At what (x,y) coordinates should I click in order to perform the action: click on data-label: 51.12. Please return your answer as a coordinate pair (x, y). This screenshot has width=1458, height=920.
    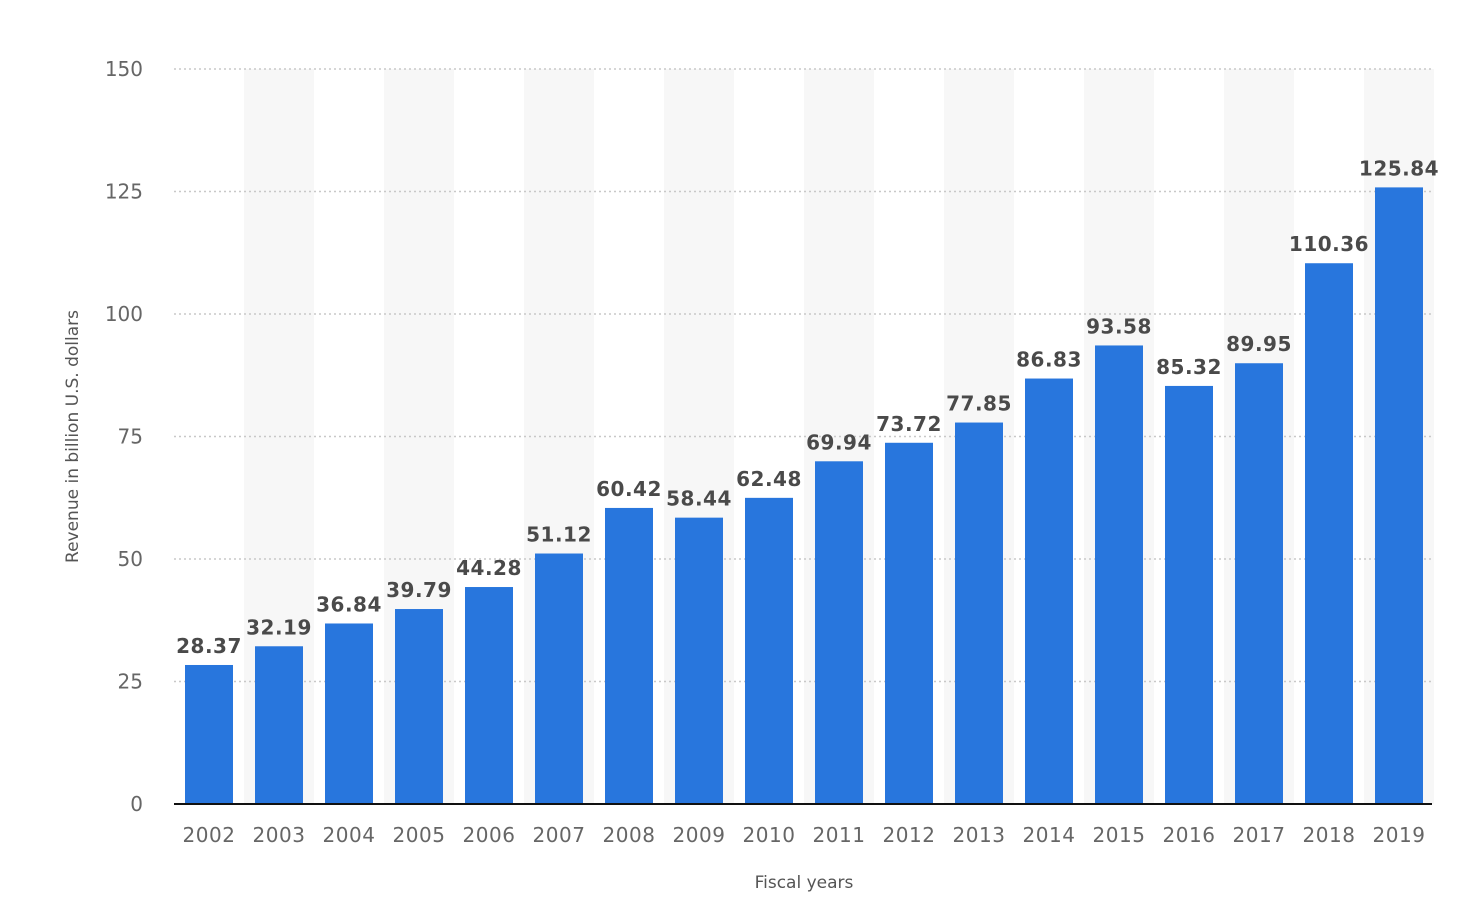
    Looking at the image, I should click on (559, 535).